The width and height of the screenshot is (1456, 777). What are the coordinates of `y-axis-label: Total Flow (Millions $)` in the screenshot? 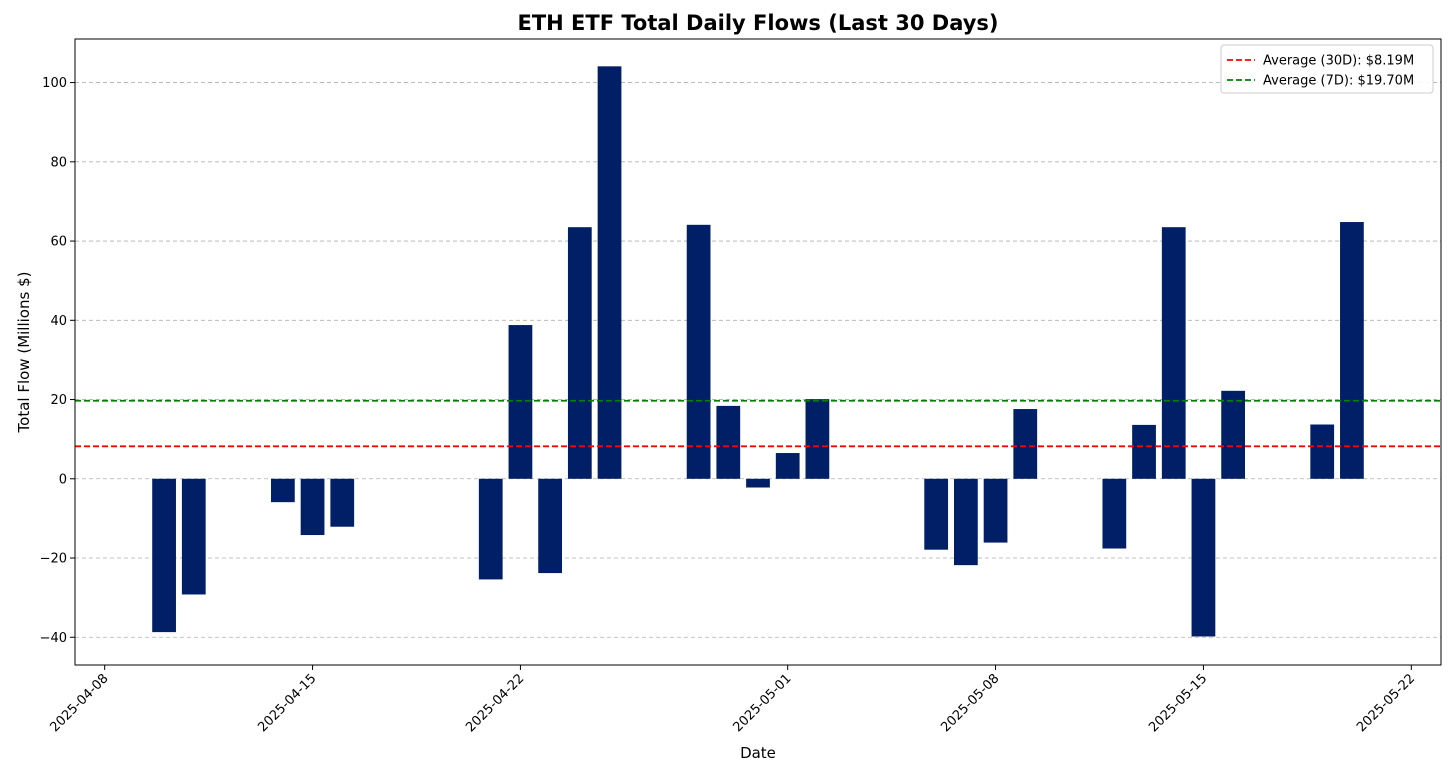 It's located at (24, 353).